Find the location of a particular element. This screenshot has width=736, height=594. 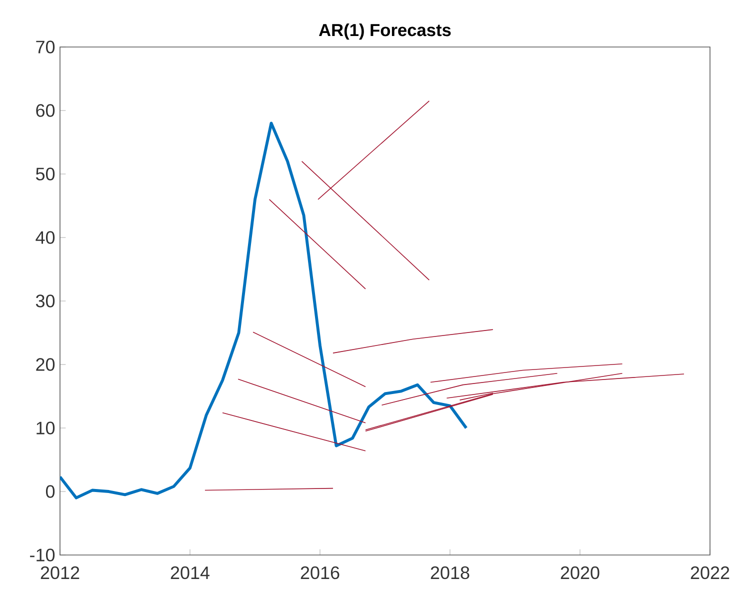

x-tick-label: 2012 is located at coordinates (60, 573).